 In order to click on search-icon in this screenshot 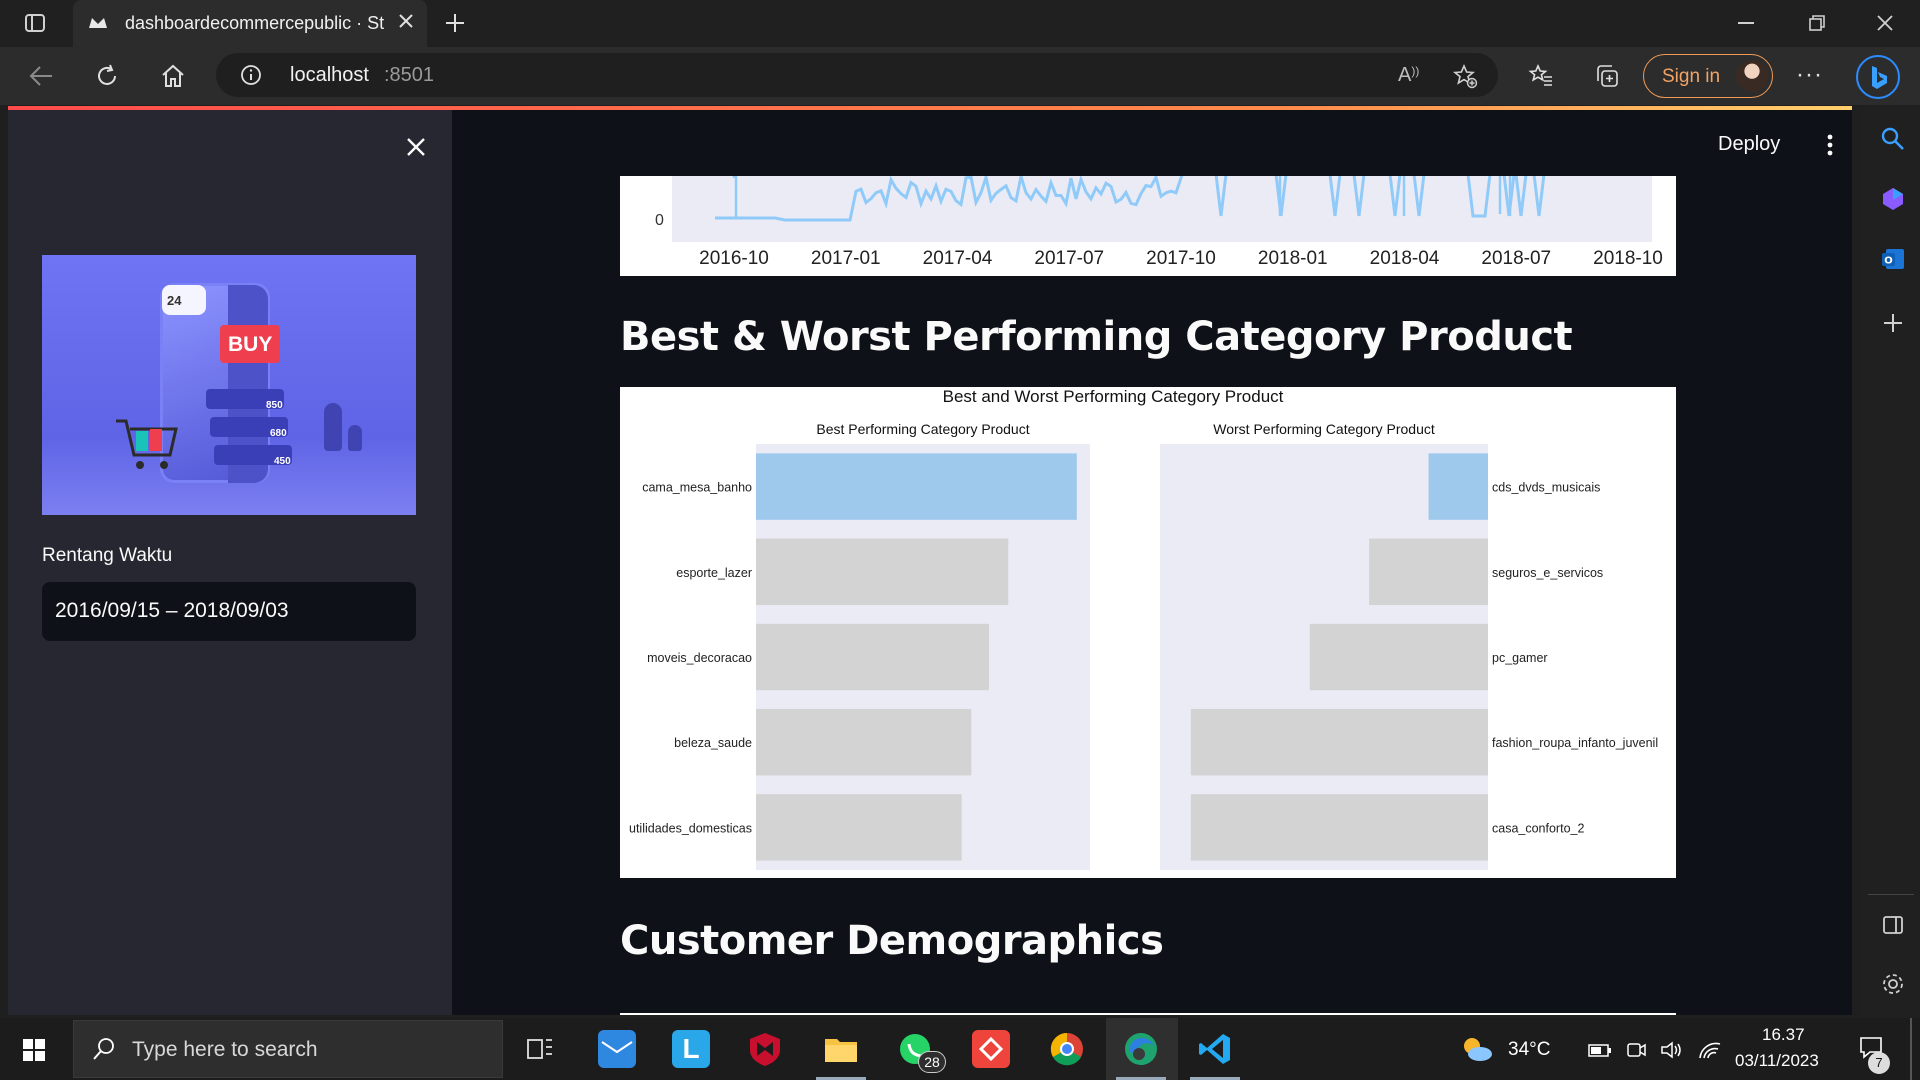, I will do `click(1893, 141)`.